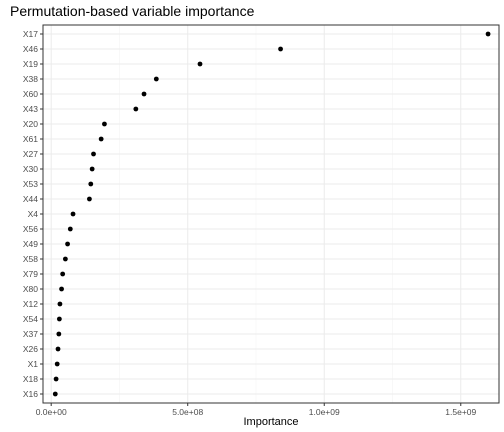  What do you see at coordinates (30, 304) in the screenshot?
I see `y-tick-label: X12` at bounding box center [30, 304].